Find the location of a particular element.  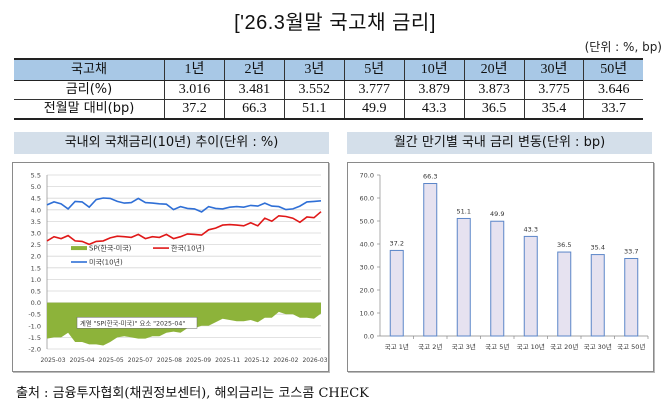

header-cell: 1년 is located at coordinates (194, 69).